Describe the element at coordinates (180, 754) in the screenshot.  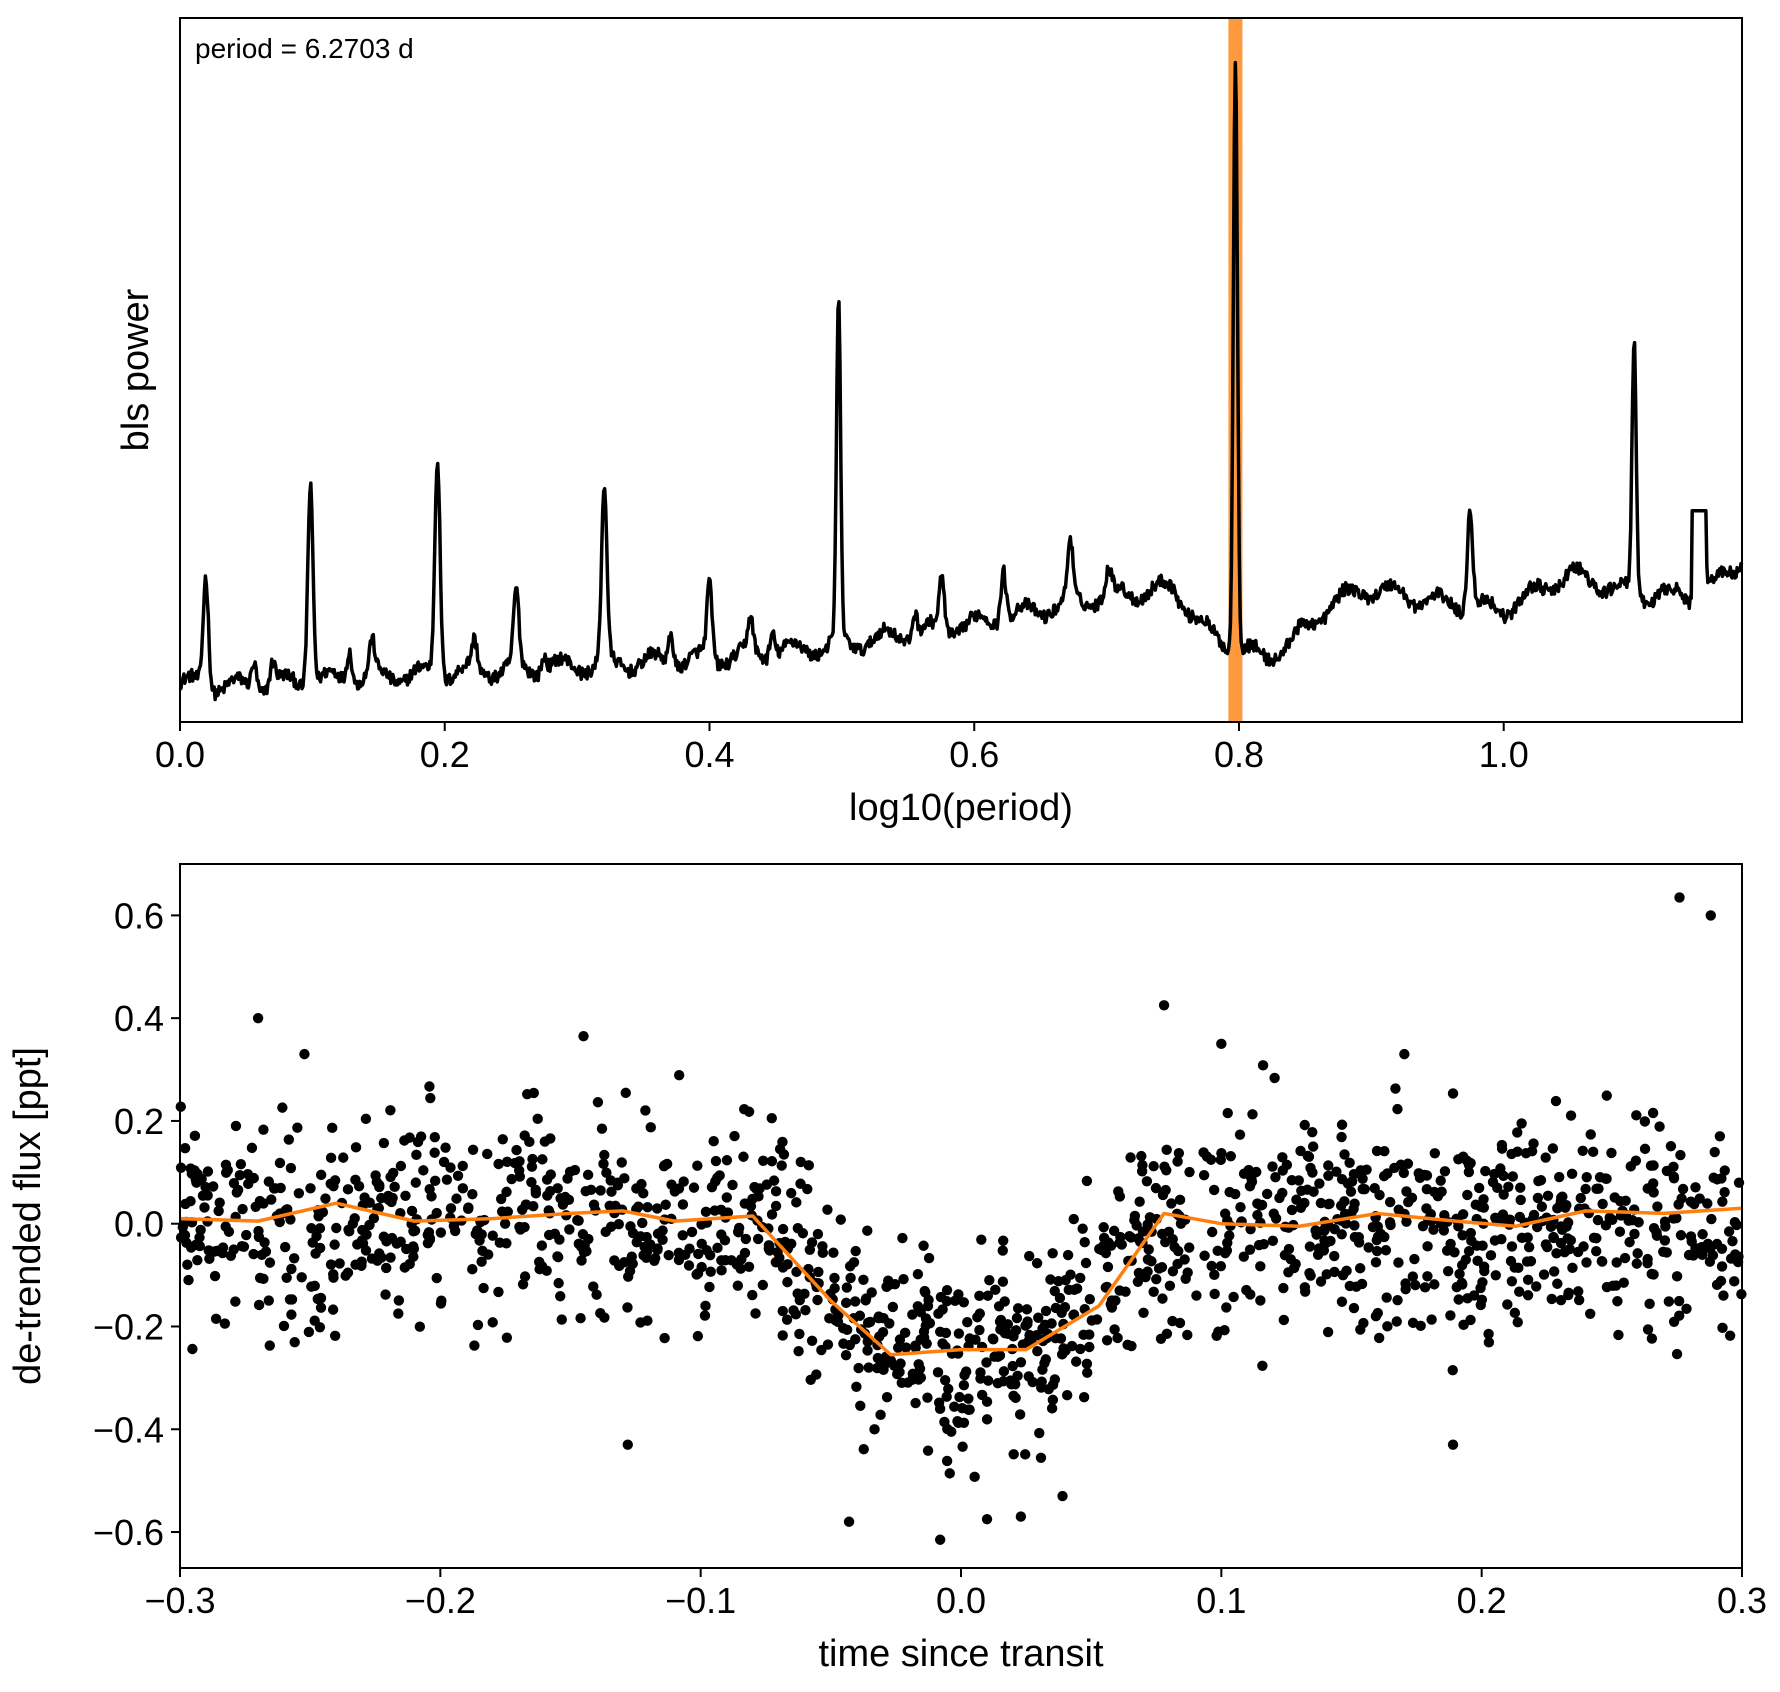
I see `periodogram-x-tick-label: 0.0` at that location.